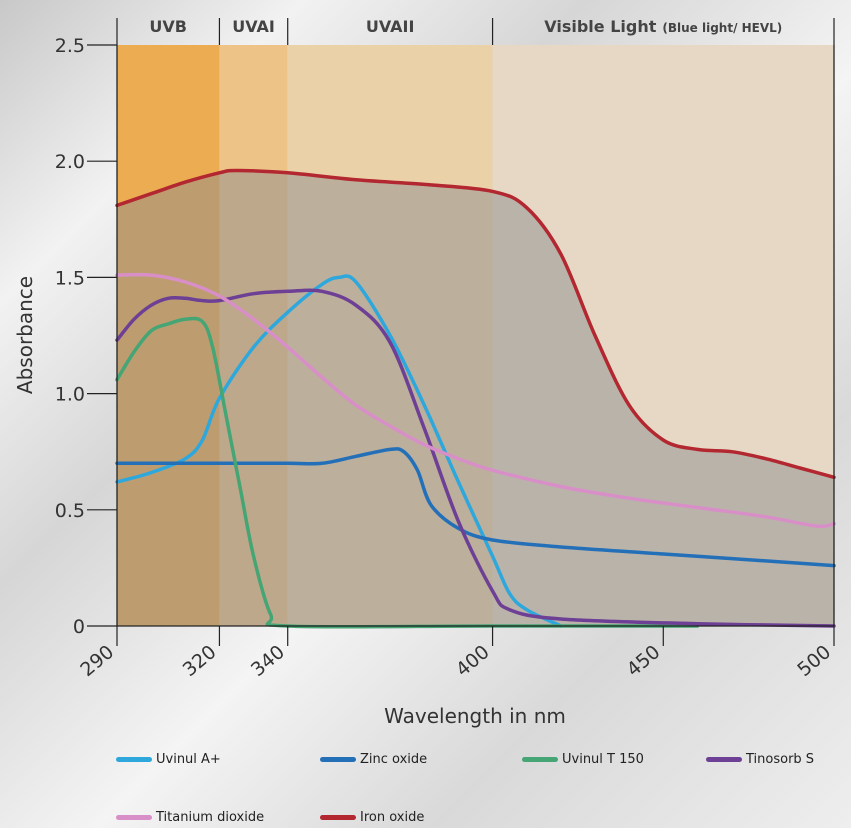 The image size is (851, 828). What do you see at coordinates (475, 507) in the screenshot?
I see `series-zinc-oxide` at bounding box center [475, 507].